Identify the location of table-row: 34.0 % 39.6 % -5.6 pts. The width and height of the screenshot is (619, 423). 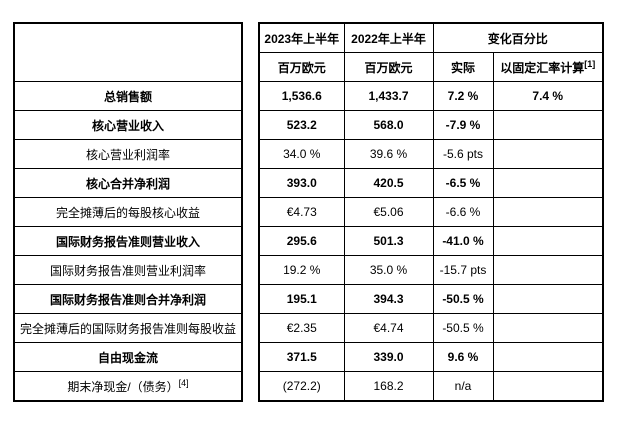
(431, 154).